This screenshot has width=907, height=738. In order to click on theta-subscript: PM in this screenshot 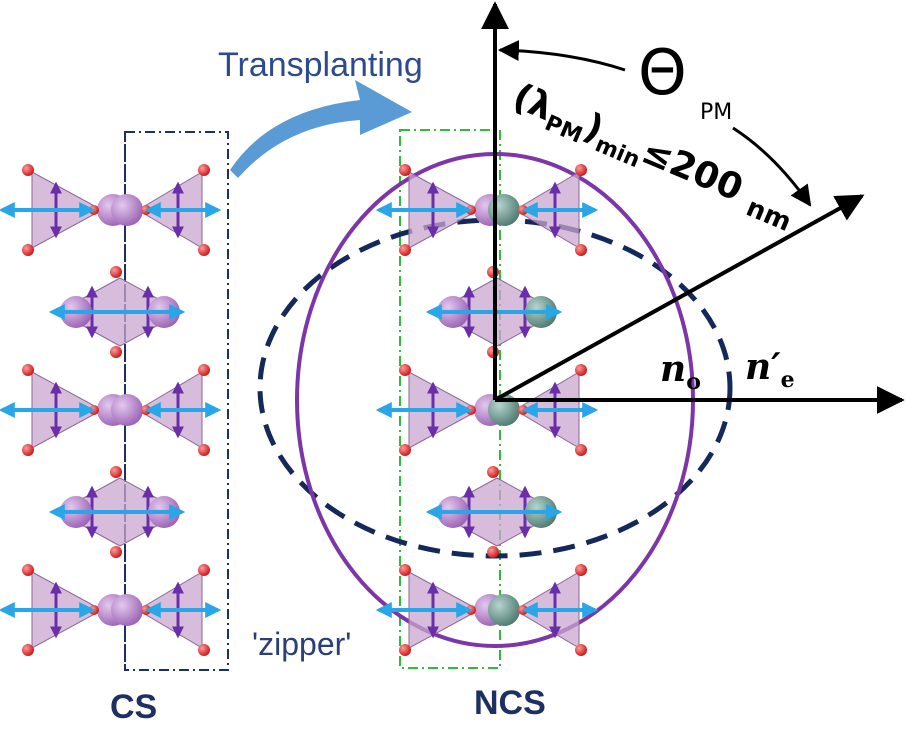, I will do `click(716, 112)`.